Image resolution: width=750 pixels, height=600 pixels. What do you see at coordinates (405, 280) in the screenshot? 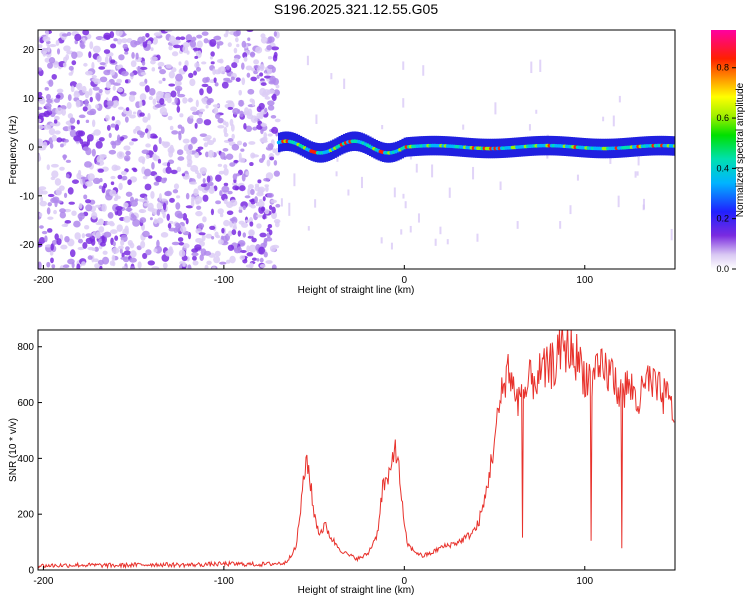
I see `spectrogram-x-tick-label: 0` at bounding box center [405, 280].